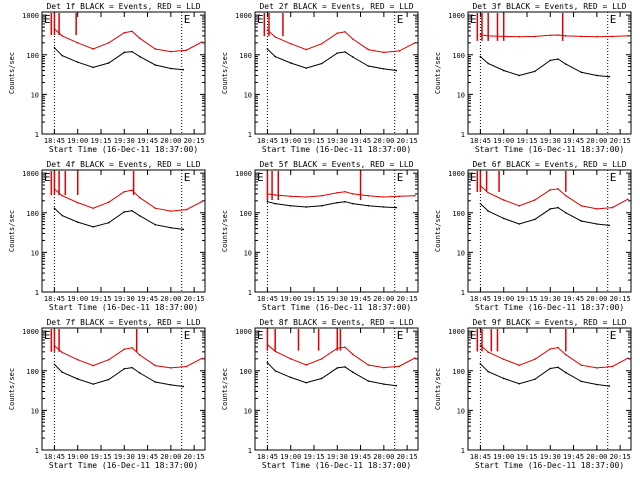 The width and height of the screenshot is (640, 480). I want to click on panel-title: Det 6f BLACK = Events, RED = LLD, so click(549, 164).